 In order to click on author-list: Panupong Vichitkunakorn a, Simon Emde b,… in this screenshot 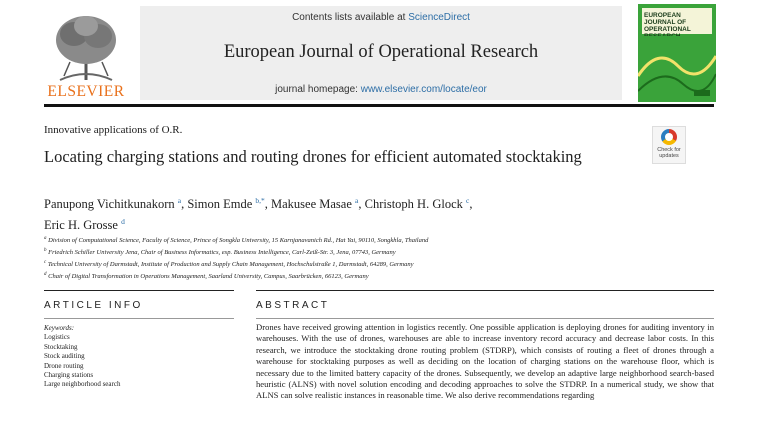, I will do `click(258, 214)`.